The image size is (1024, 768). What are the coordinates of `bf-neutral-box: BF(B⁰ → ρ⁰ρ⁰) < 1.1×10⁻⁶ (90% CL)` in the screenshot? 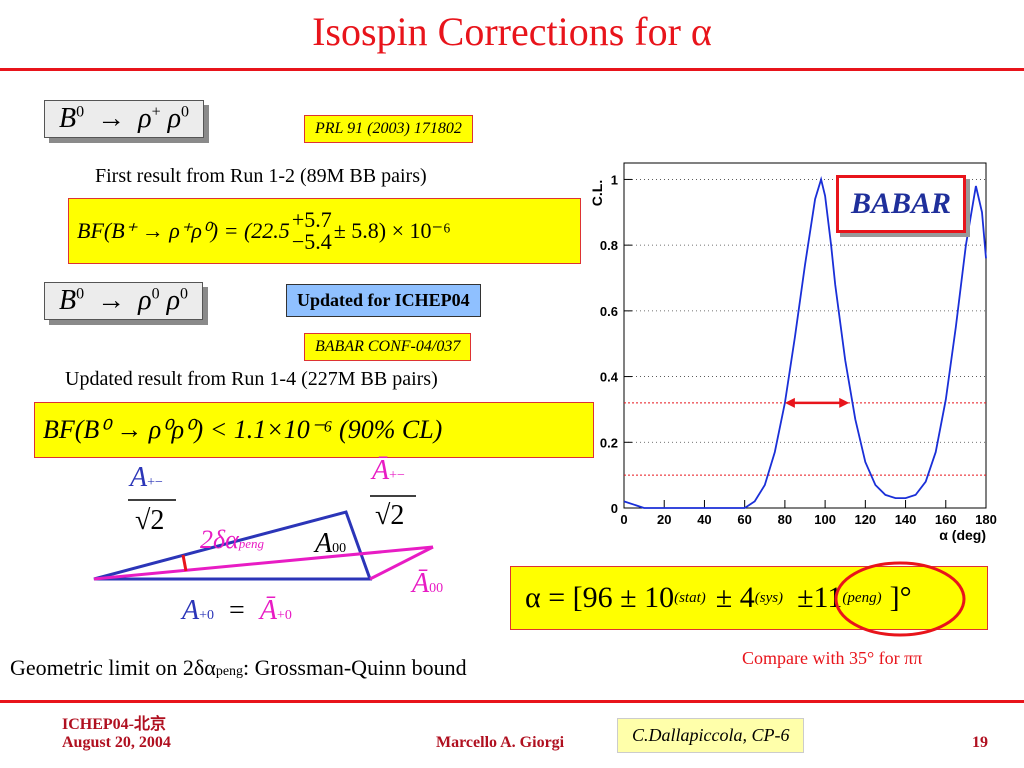 It's located at (314, 430).